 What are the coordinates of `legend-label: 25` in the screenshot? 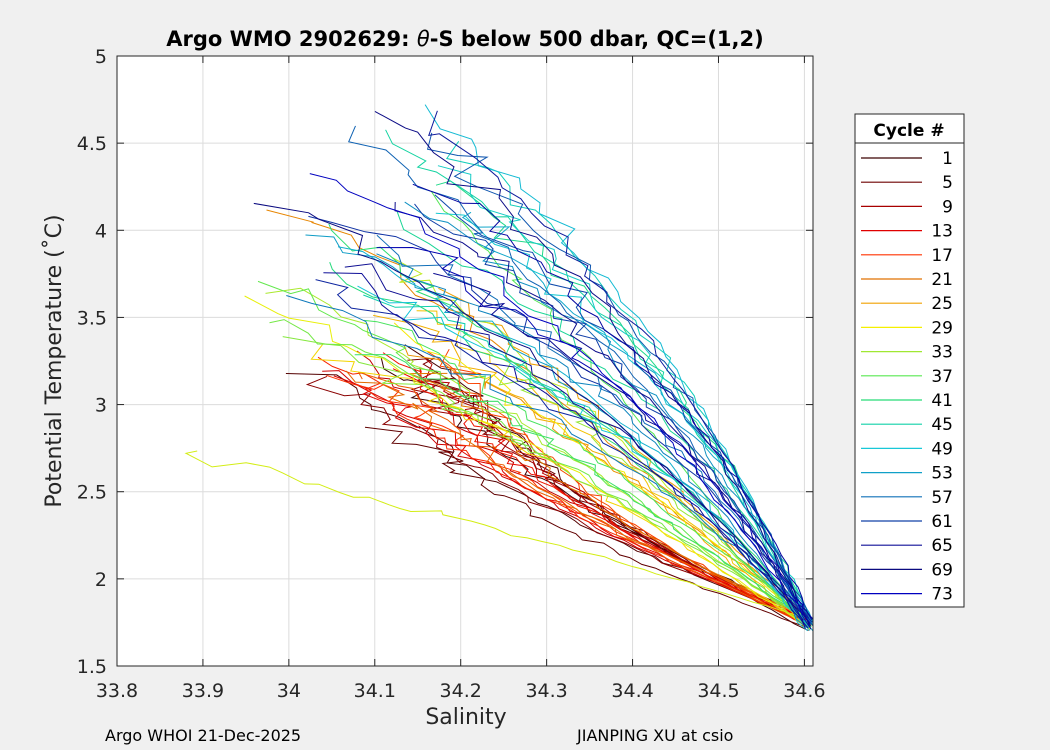 It's located at (942, 304).